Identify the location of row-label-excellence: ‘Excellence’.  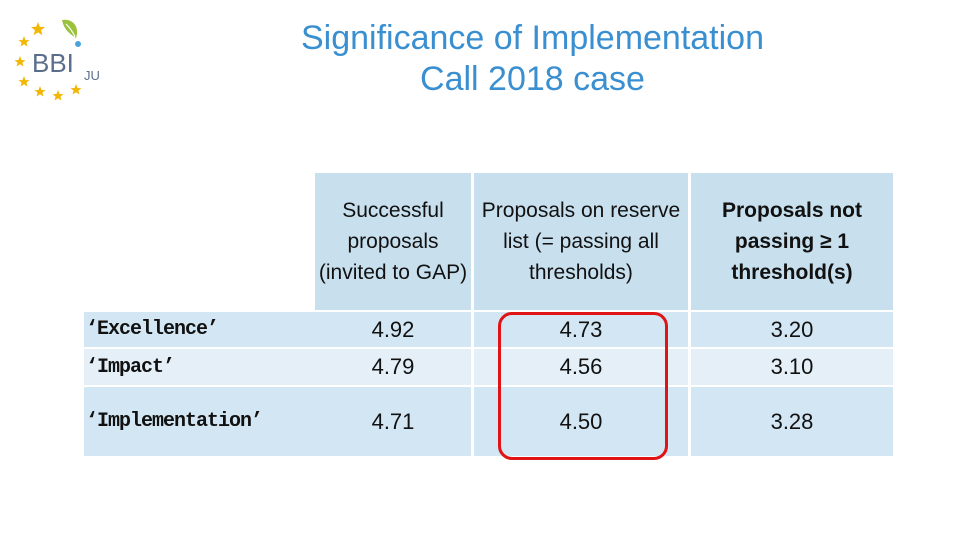
(199, 328).